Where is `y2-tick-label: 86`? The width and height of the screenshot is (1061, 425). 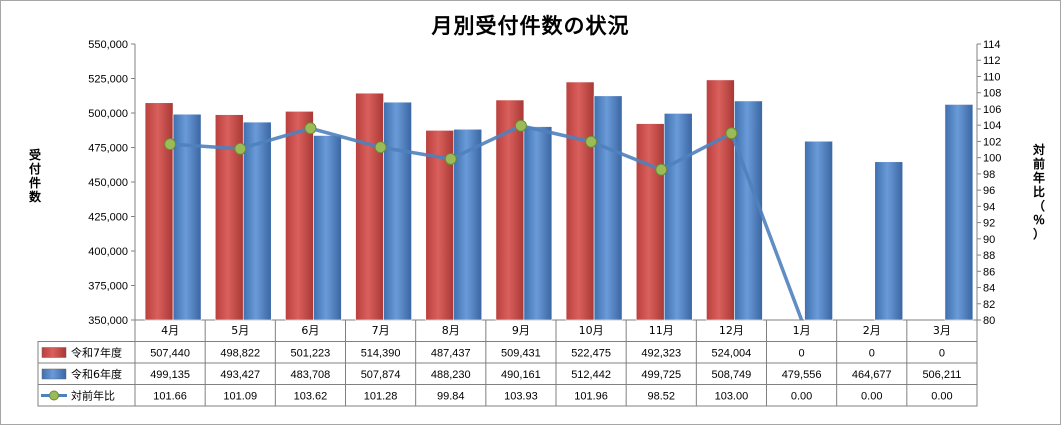 y2-tick-label: 86 is located at coordinates (989, 272).